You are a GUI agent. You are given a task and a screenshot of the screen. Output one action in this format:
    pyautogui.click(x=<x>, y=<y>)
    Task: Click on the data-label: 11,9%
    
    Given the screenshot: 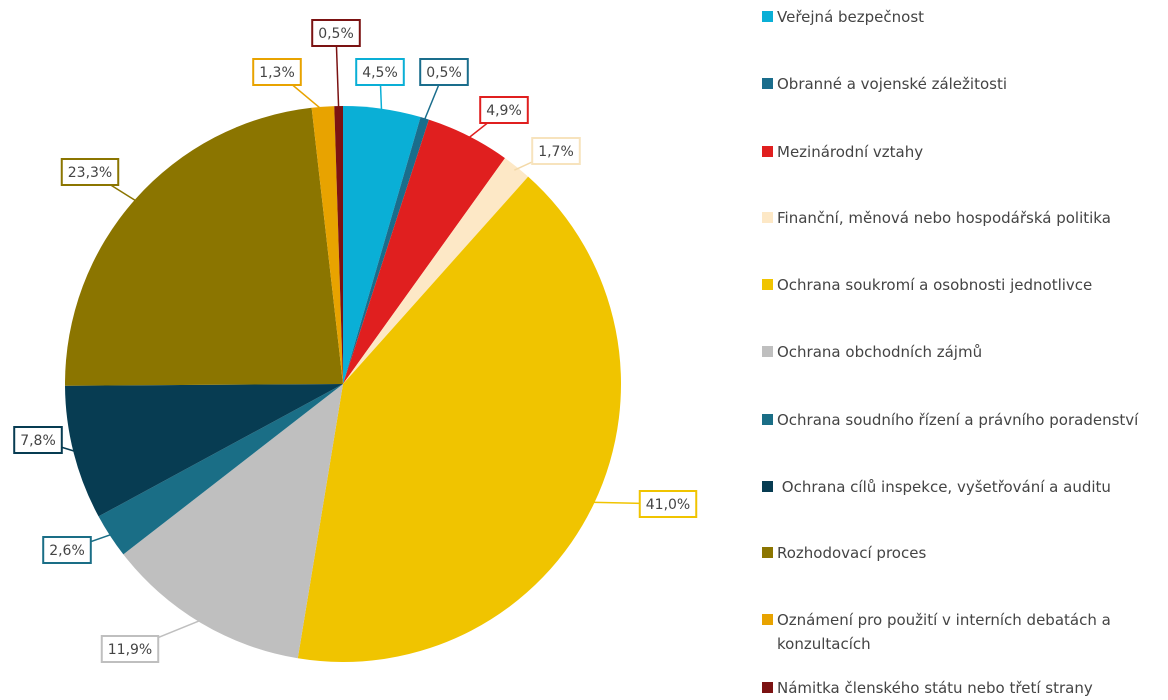 What is the action you would take?
    pyautogui.click(x=130, y=649)
    